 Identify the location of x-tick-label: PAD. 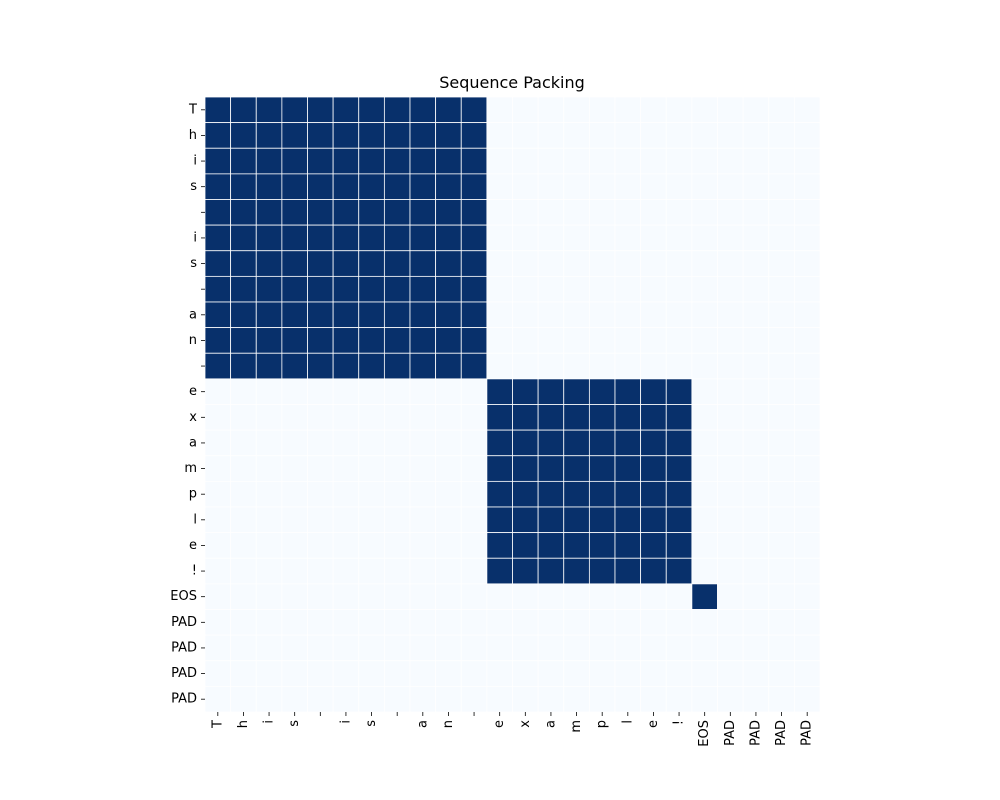
(807, 733).